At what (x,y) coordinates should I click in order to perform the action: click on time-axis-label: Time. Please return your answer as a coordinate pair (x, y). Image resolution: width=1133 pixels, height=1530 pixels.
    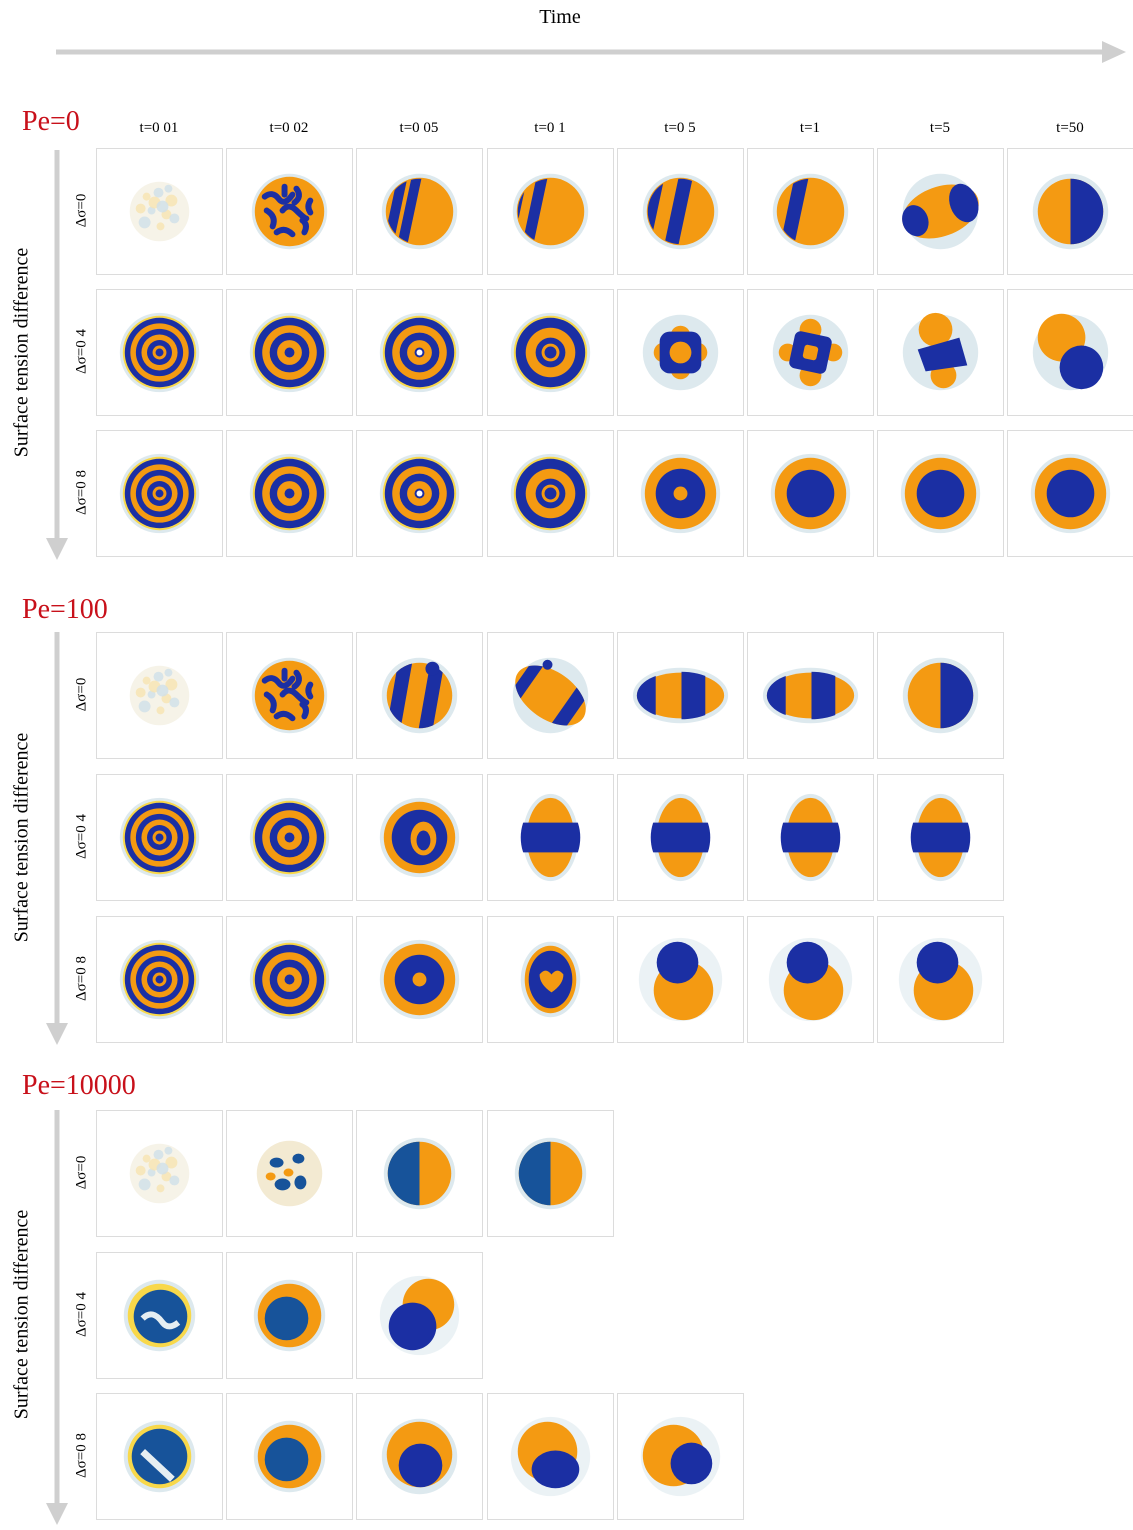
    Looking at the image, I should click on (560, 17).